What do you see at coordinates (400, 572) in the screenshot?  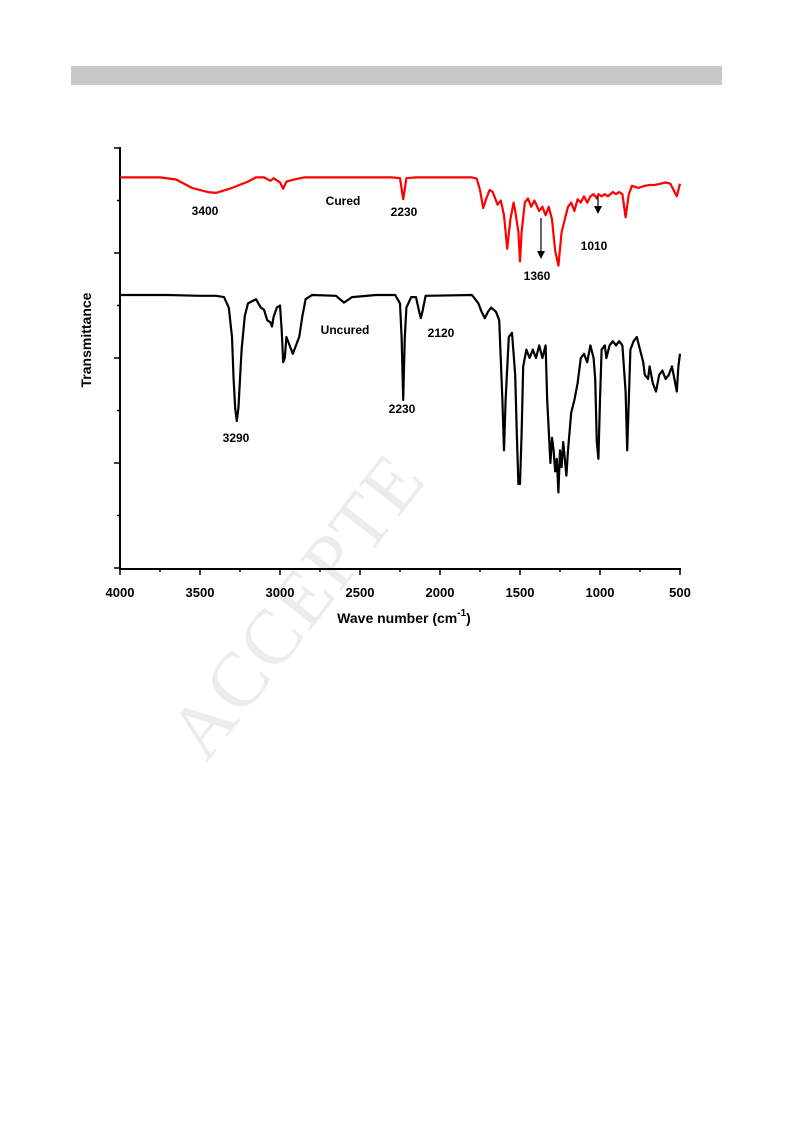 I see `x-ticks` at bounding box center [400, 572].